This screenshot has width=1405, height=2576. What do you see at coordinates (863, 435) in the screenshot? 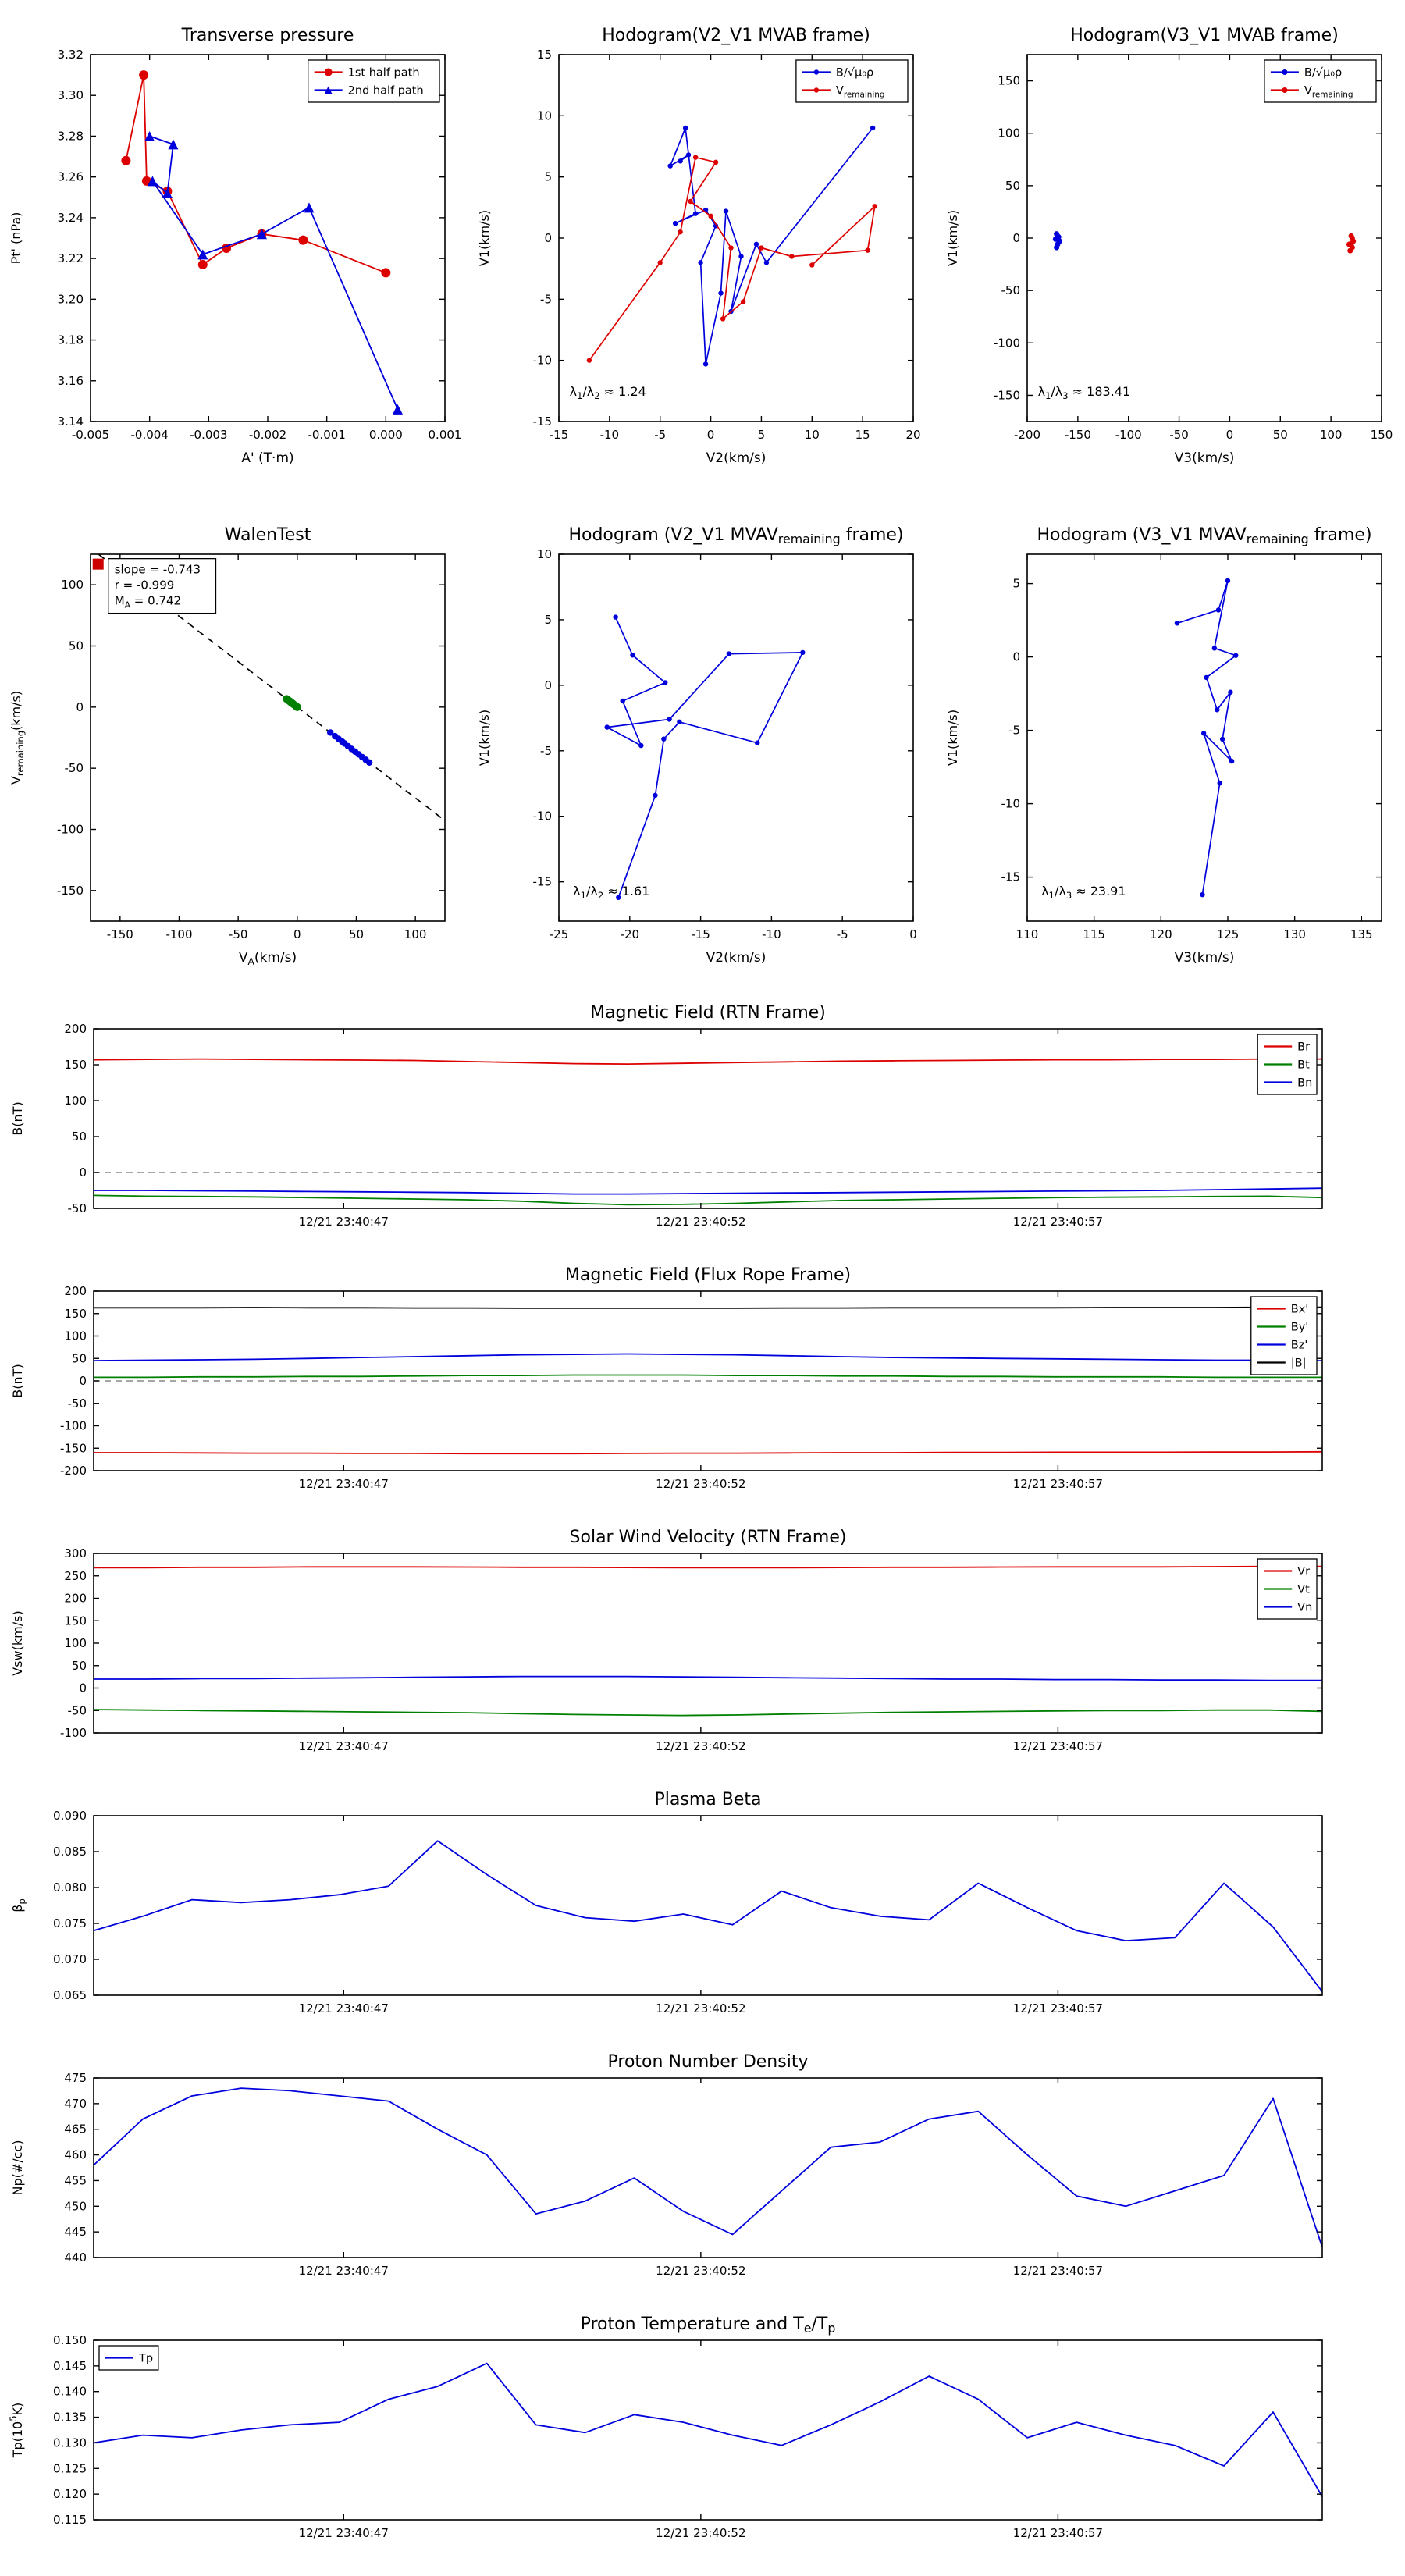
I see `x-tick-label: 15` at bounding box center [863, 435].